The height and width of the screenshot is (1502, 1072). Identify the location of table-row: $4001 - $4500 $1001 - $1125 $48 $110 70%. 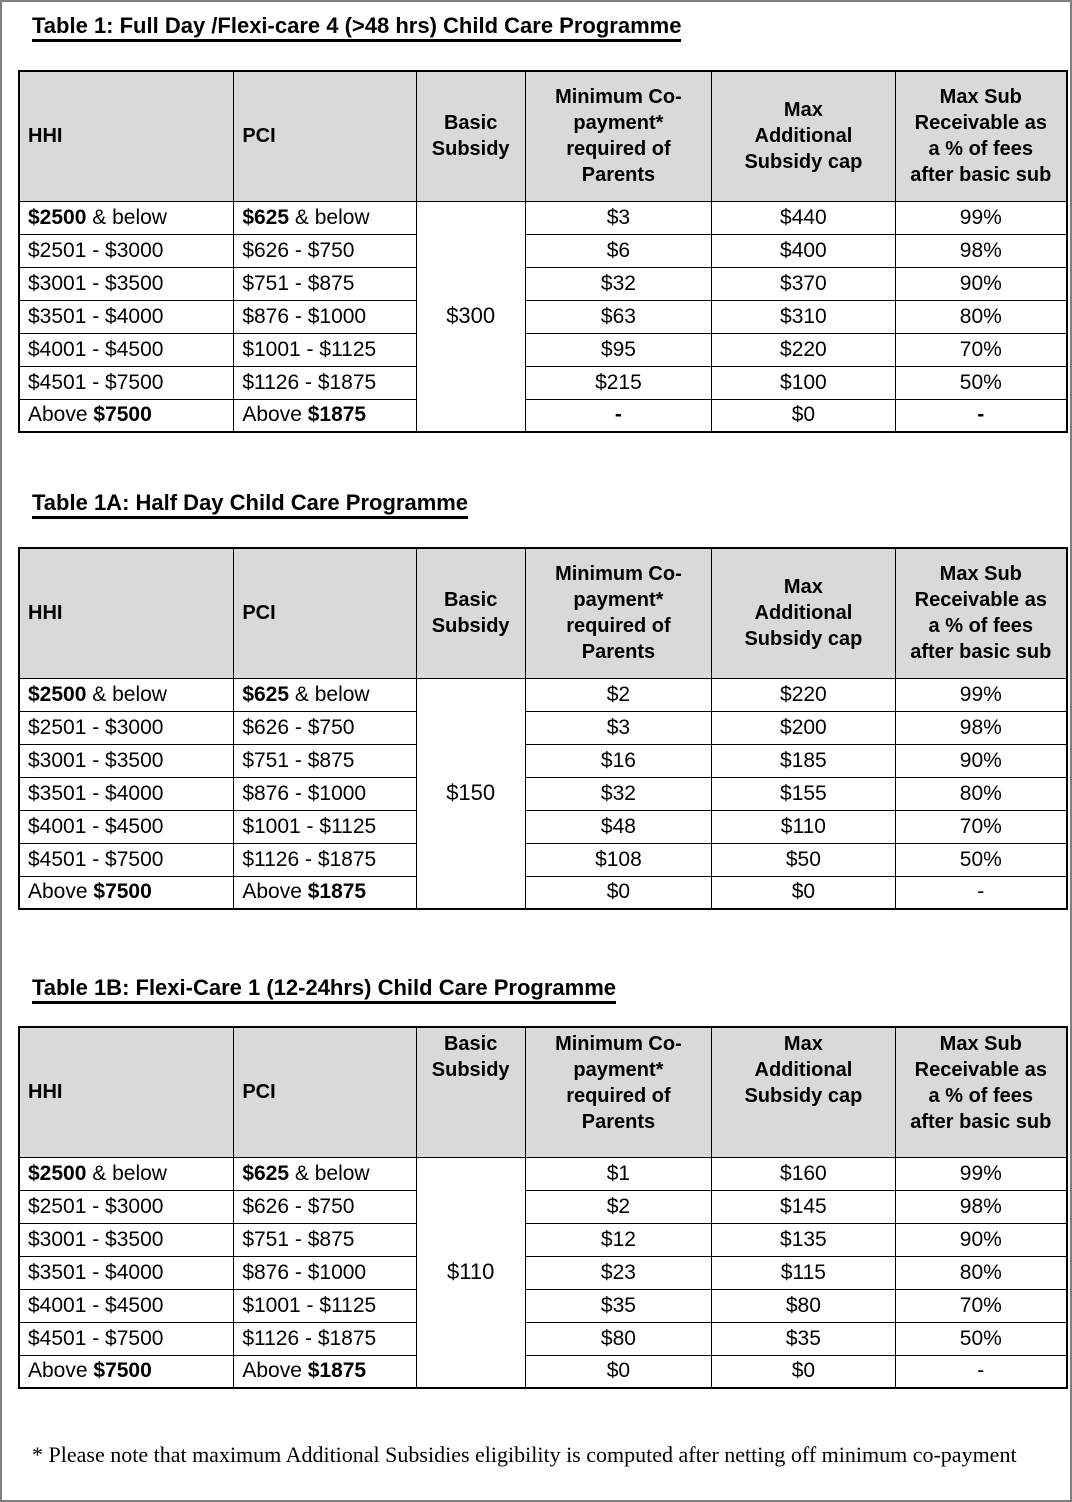
(543, 826).